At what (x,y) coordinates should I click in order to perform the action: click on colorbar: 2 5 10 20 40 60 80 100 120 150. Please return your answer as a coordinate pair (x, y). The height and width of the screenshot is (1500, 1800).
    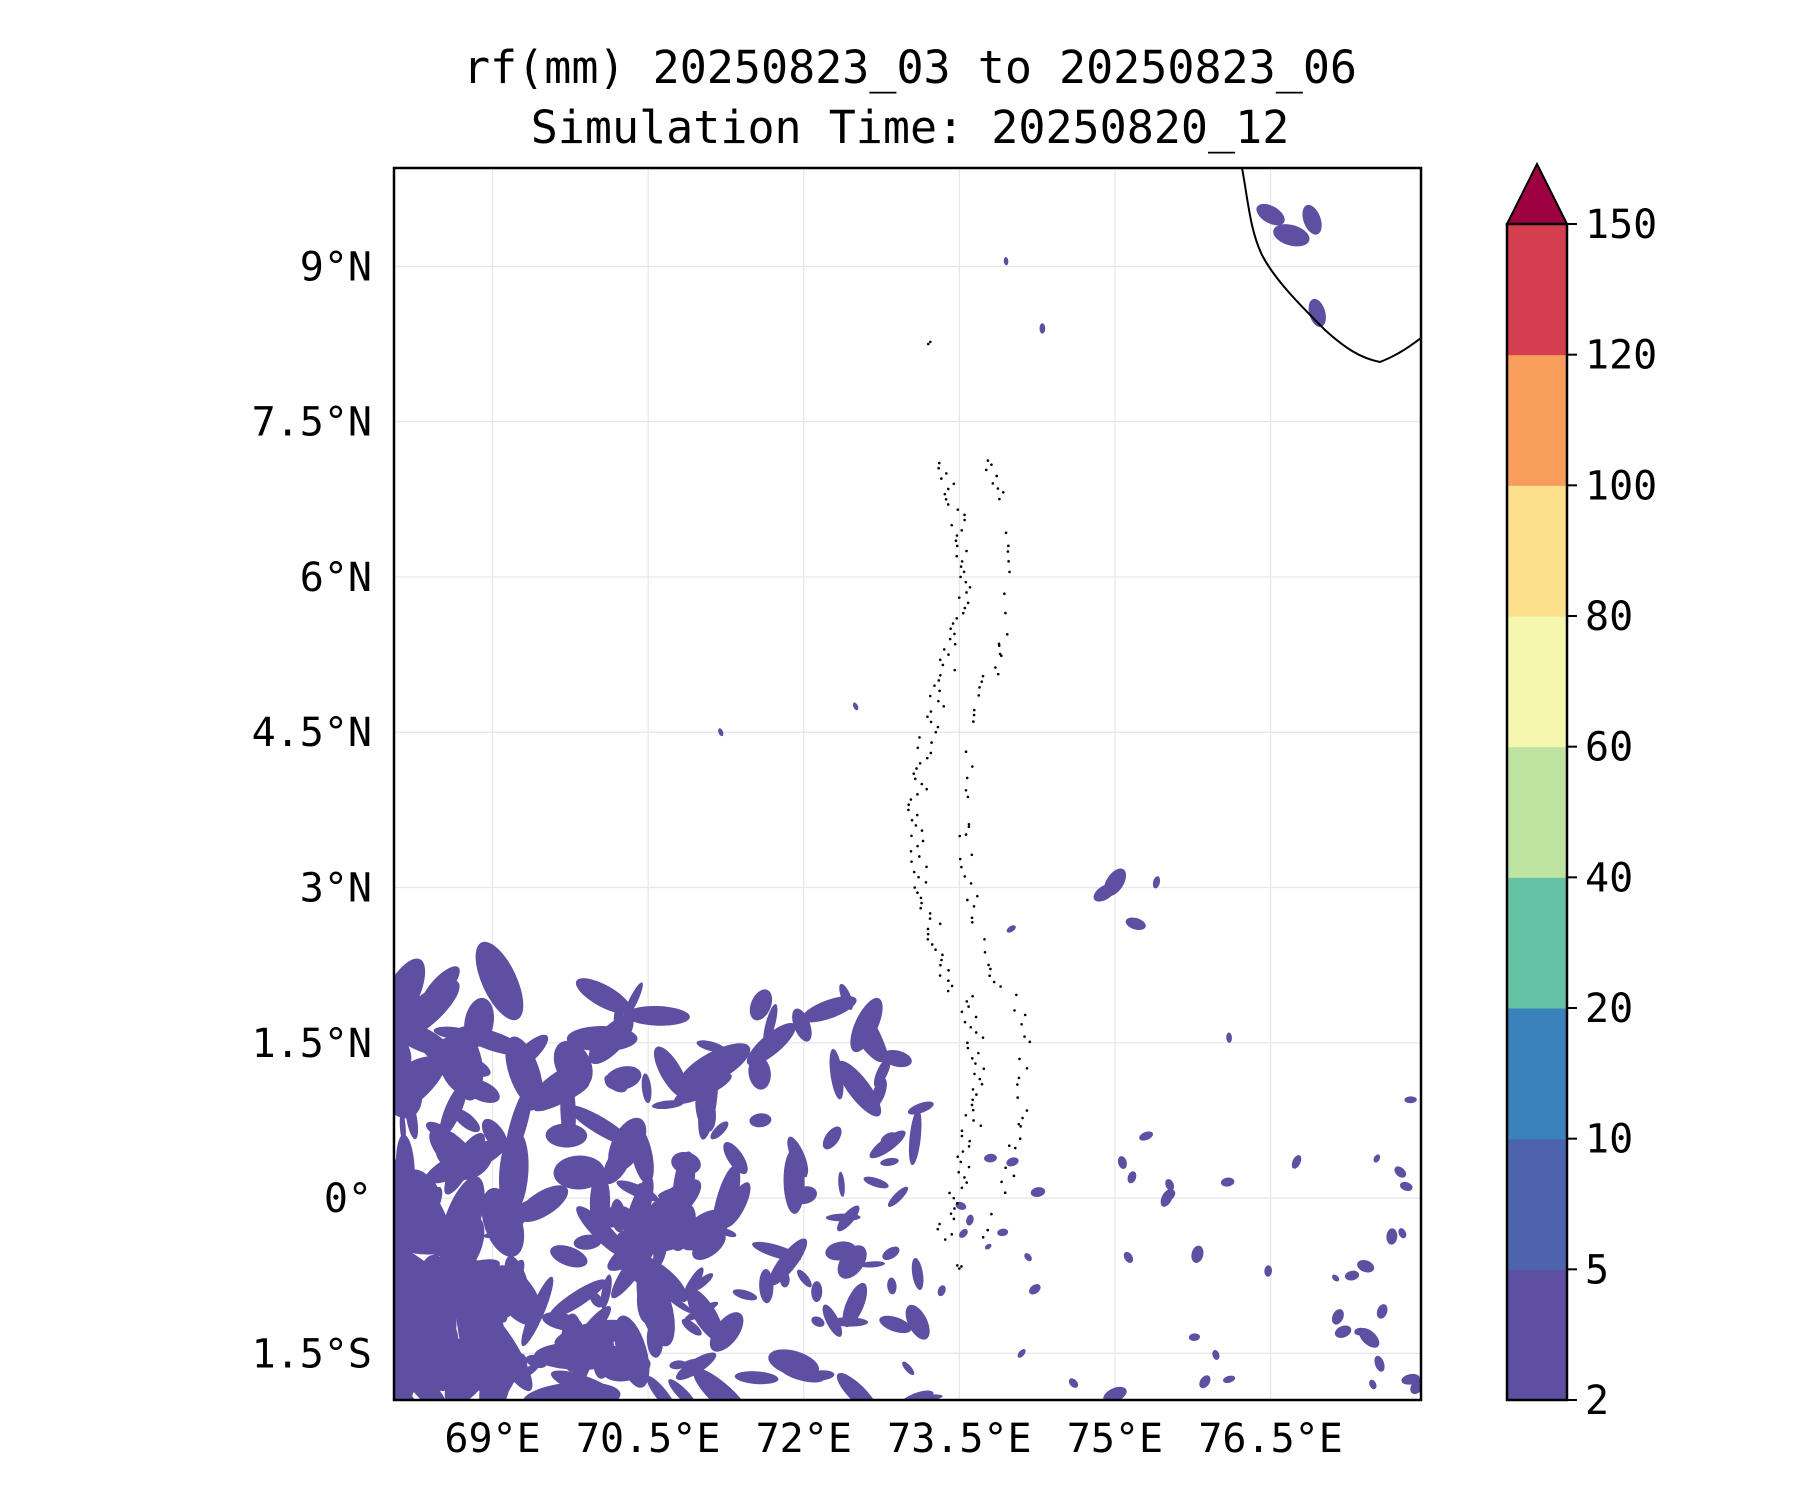
    Looking at the image, I should click on (1581, 792).